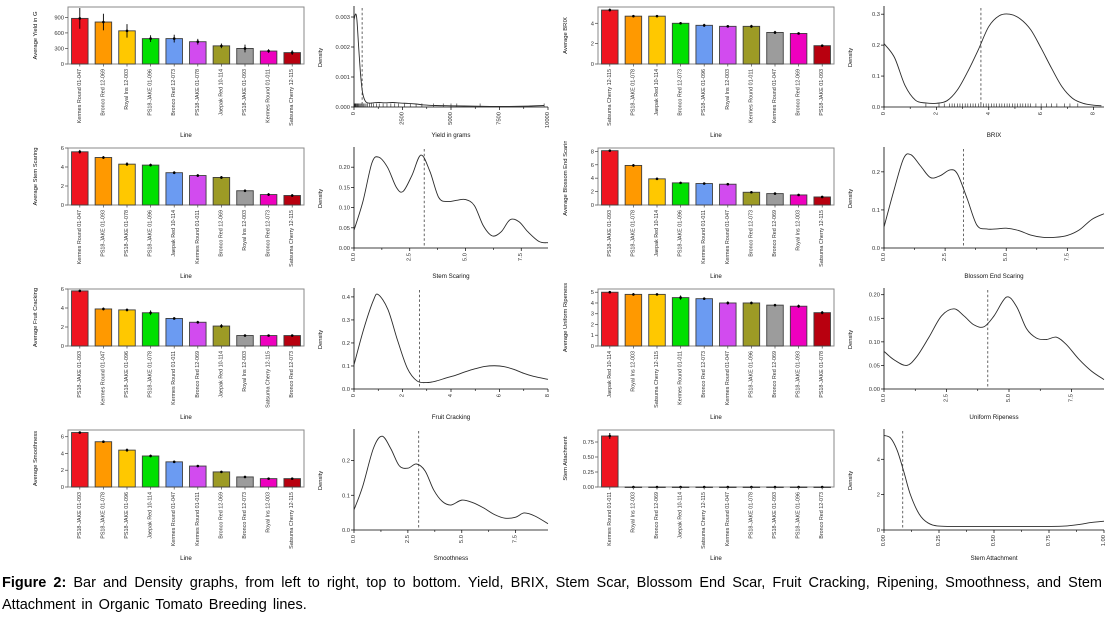 This screenshot has height=620, width=1114. Describe the element at coordinates (978, 70) in the screenshot. I see `brix-density-plot: 0.0 0.1 0.2 0.3 0 2 4 6 8 Density BRIX` at that location.